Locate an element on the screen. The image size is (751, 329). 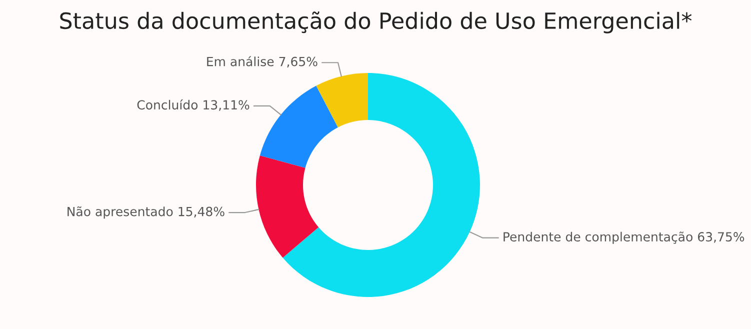
slice-label: Não apresentado 15,48% is located at coordinates (146, 212).